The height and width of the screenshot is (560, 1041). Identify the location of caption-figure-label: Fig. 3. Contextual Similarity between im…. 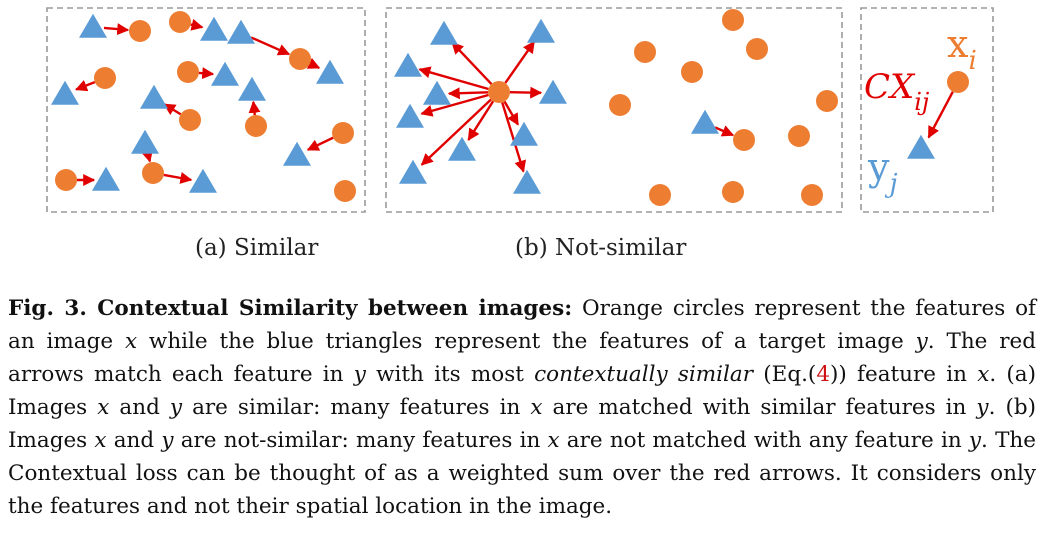
(290, 308).